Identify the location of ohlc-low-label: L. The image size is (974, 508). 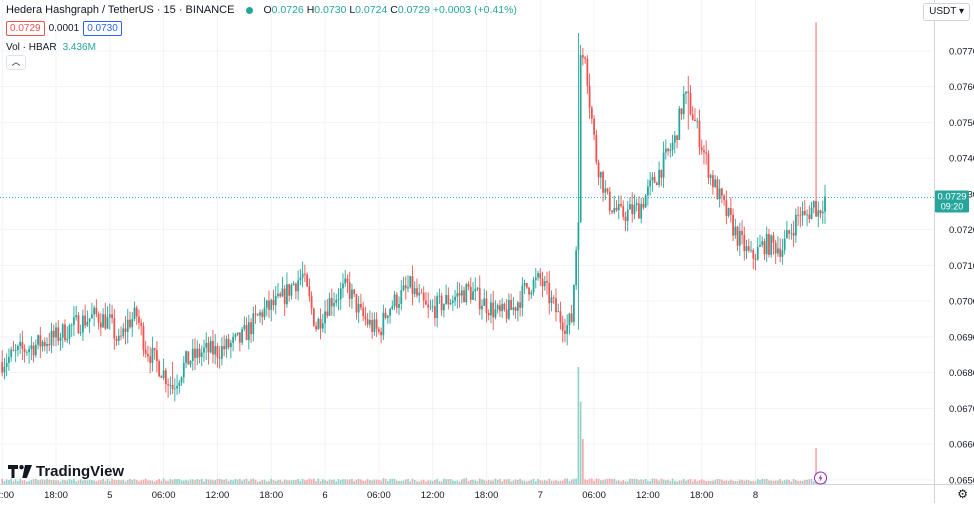
(352, 10).